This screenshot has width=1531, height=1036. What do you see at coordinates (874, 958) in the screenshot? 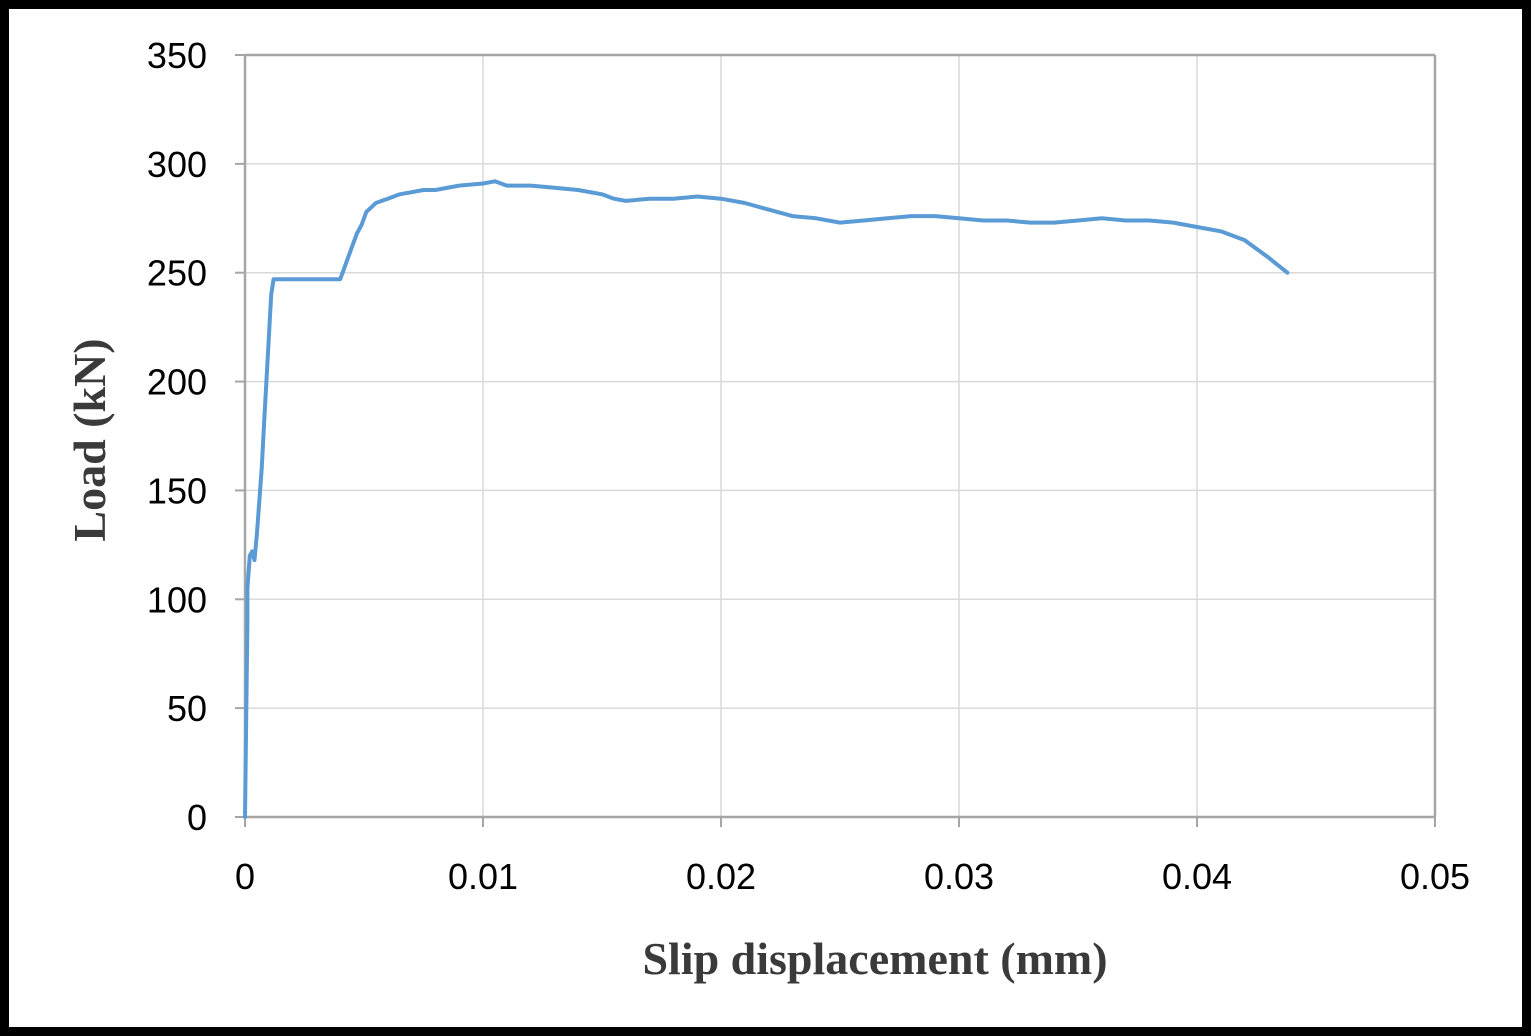
I see `x-axis-title: Slip displacement (mm)` at bounding box center [874, 958].